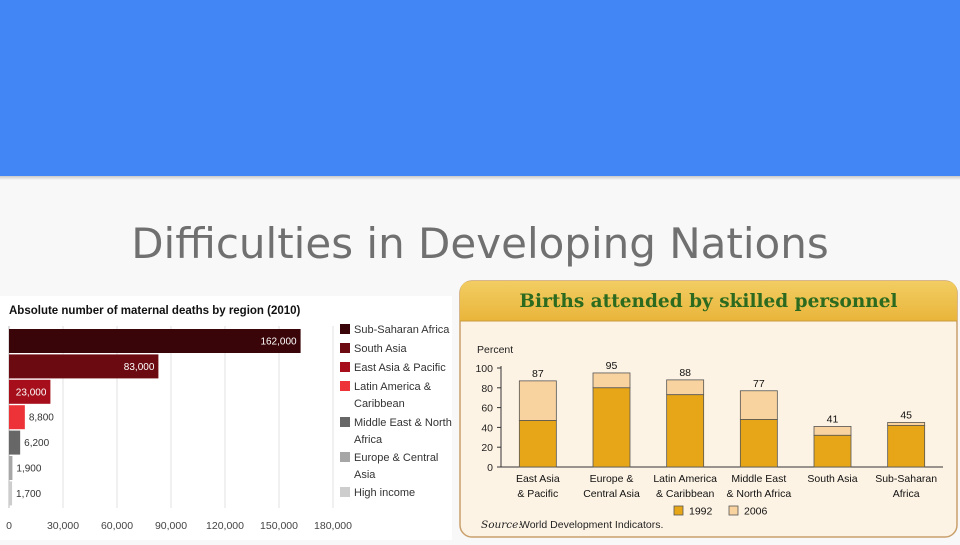 The image size is (960, 545). What do you see at coordinates (501, 525) in the screenshot?
I see `source-label: Source:` at bounding box center [501, 525].